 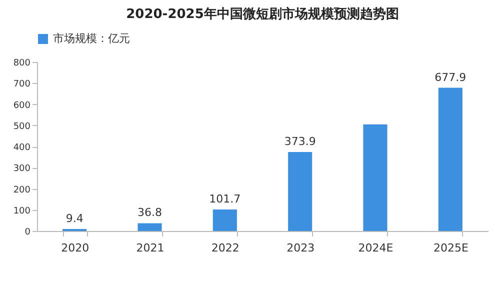 What do you see at coordinates (22, 63) in the screenshot?
I see `y-tick-label: 800` at bounding box center [22, 63].